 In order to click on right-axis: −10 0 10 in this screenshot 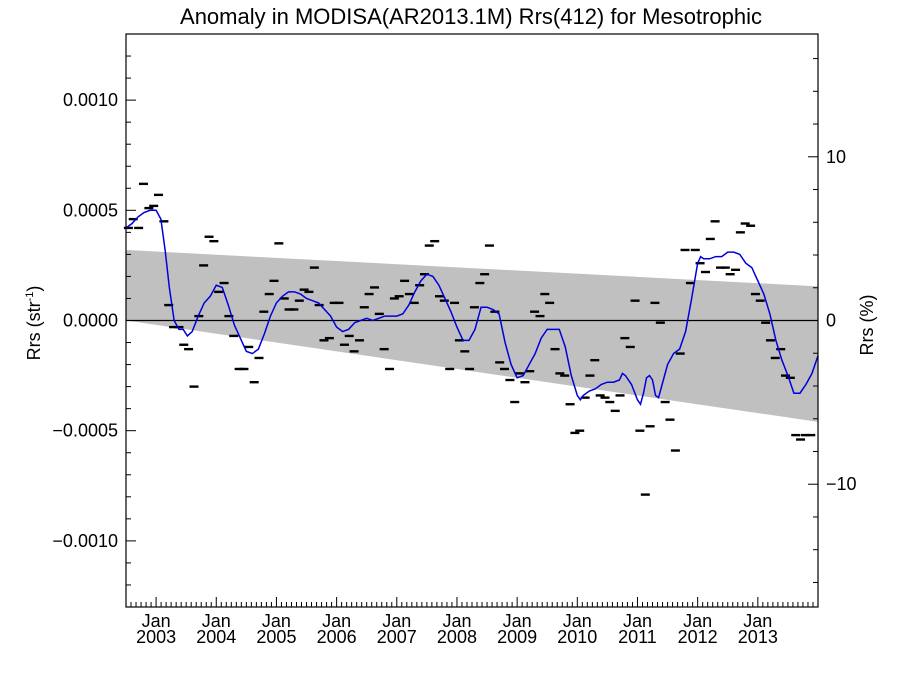, I will do `click(832, 320)`.